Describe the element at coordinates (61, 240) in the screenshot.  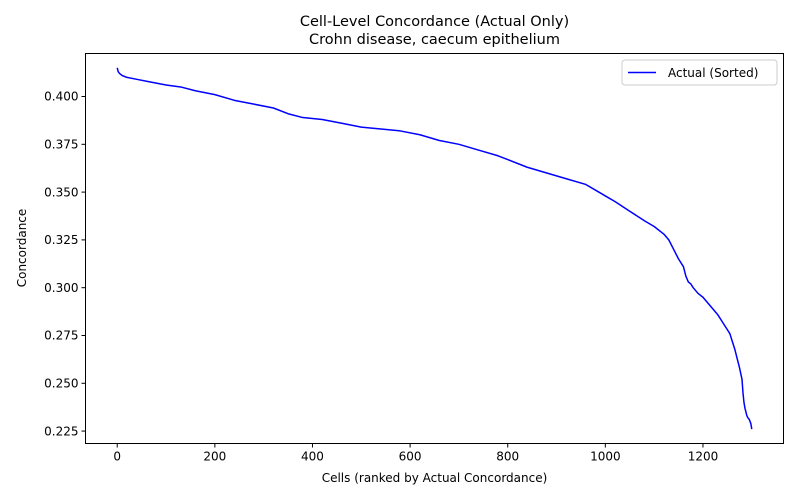
I see `y-tick-label-4: 0.325` at that location.